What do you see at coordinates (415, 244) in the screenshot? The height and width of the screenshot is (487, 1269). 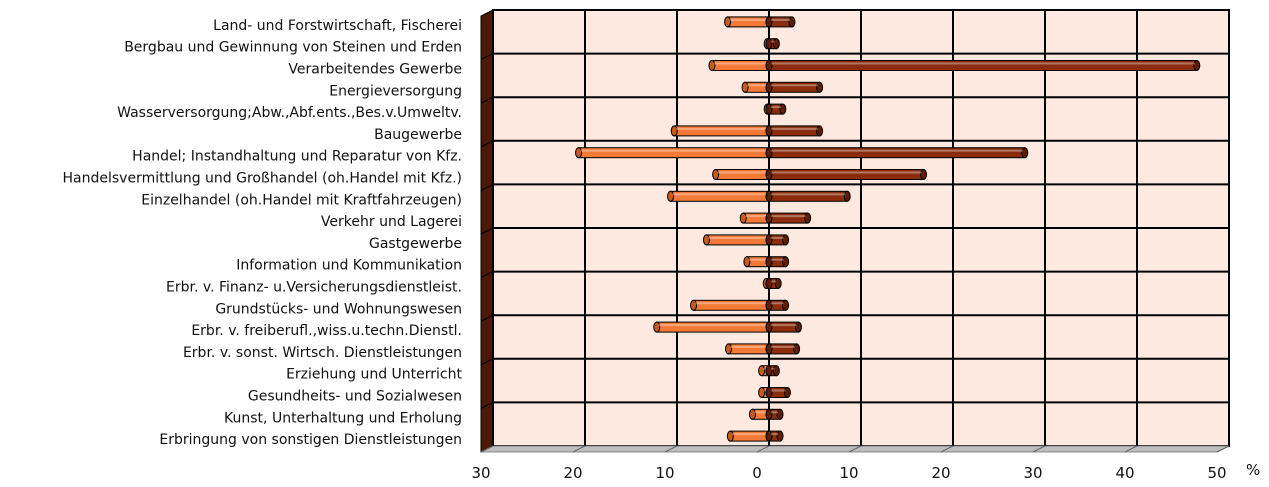 I see `category-label: Gastgewerbe` at bounding box center [415, 244].